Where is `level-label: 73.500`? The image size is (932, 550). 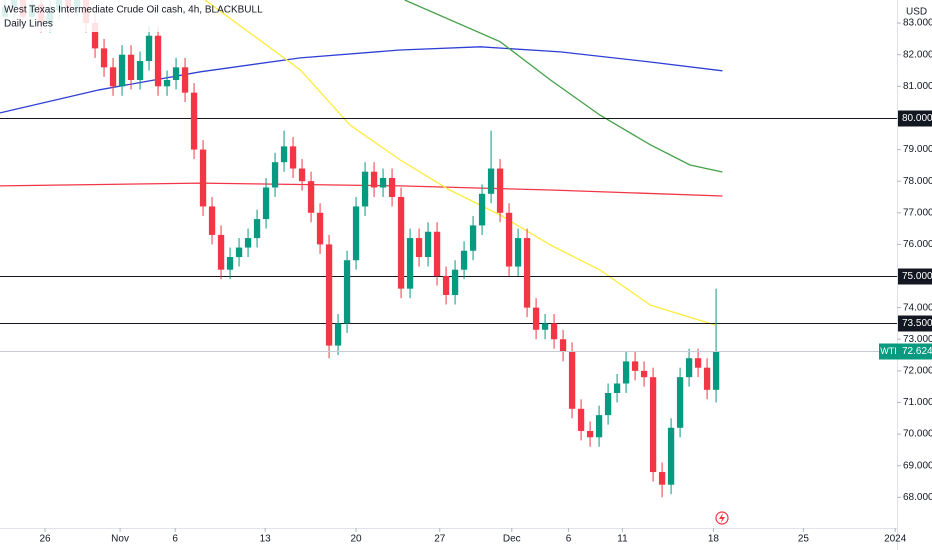
level-label: 73.500 is located at coordinates (917, 323).